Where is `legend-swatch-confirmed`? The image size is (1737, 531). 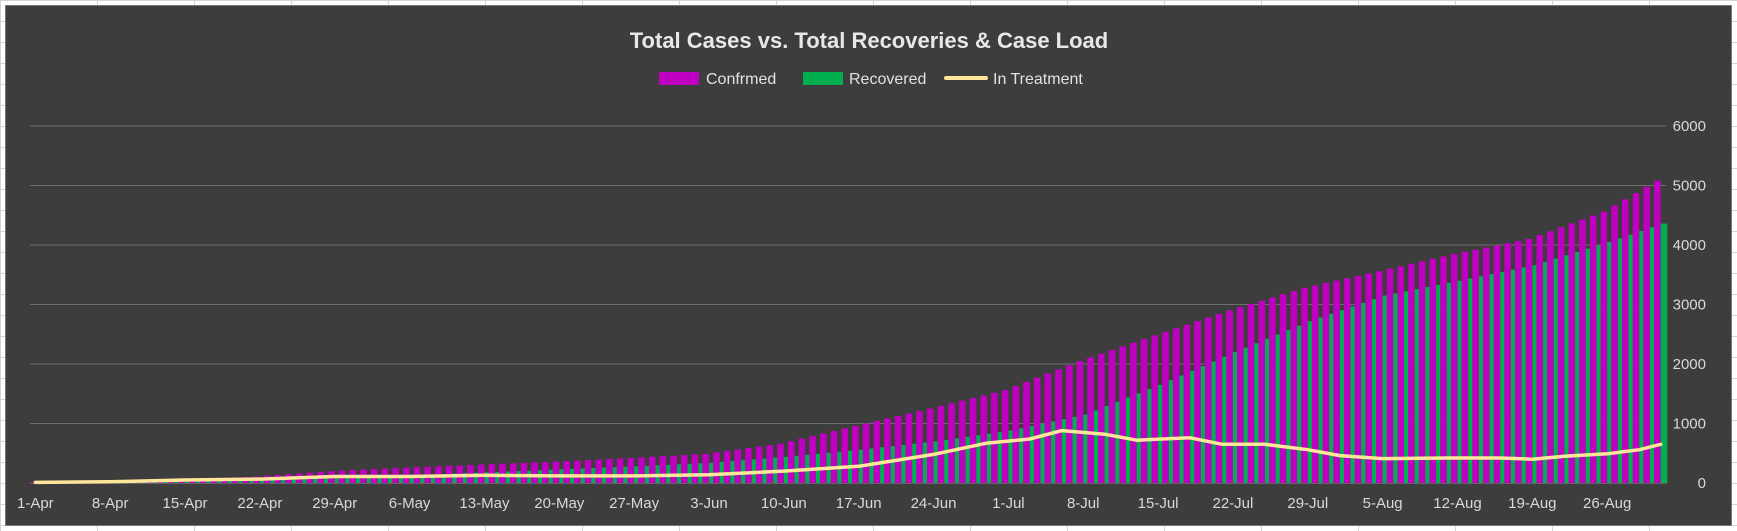
legend-swatch-confirmed is located at coordinates (679, 78).